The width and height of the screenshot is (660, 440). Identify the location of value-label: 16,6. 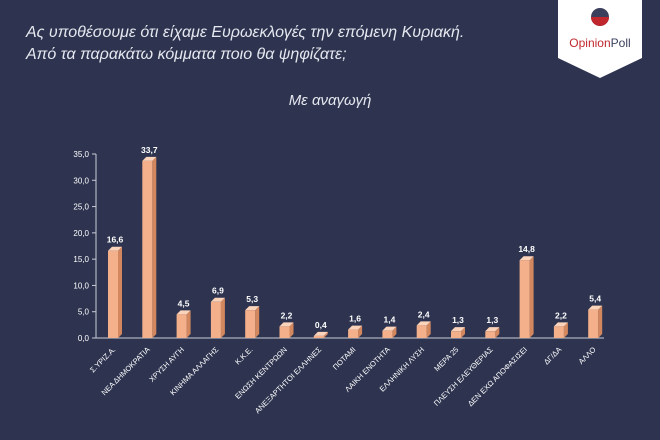
(115, 240).